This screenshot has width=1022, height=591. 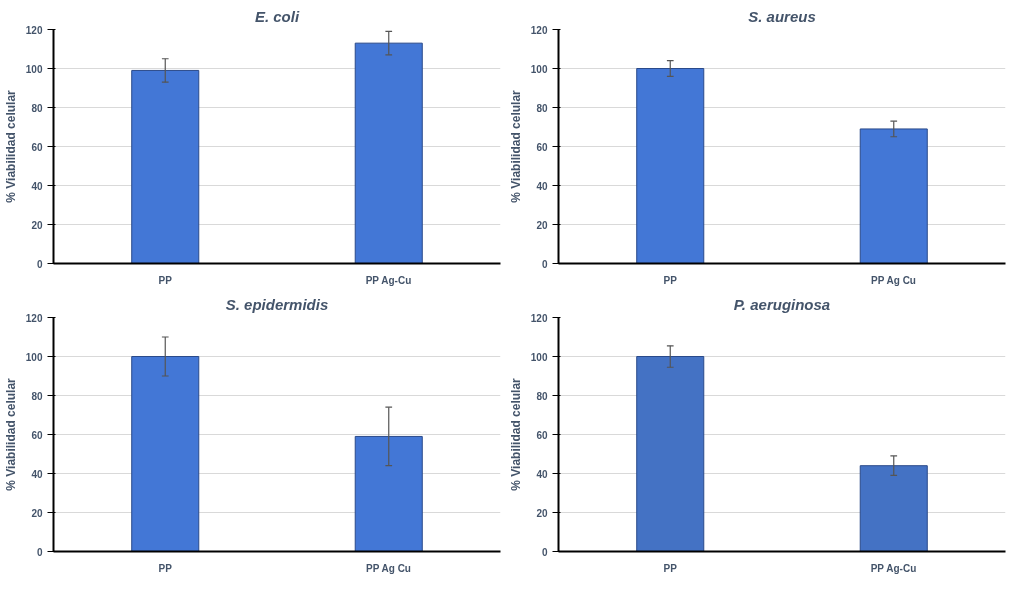 What do you see at coordinates (277, 304) in the screenshot?
I see `chart-title: S. epidermidis` at bounding box center [277, 304].